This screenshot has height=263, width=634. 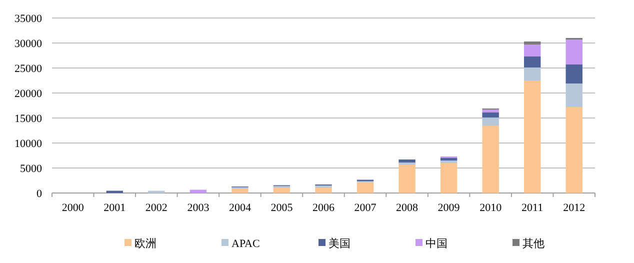 I want to click on x-tick-label: 2005, so click(x=282, y=208).